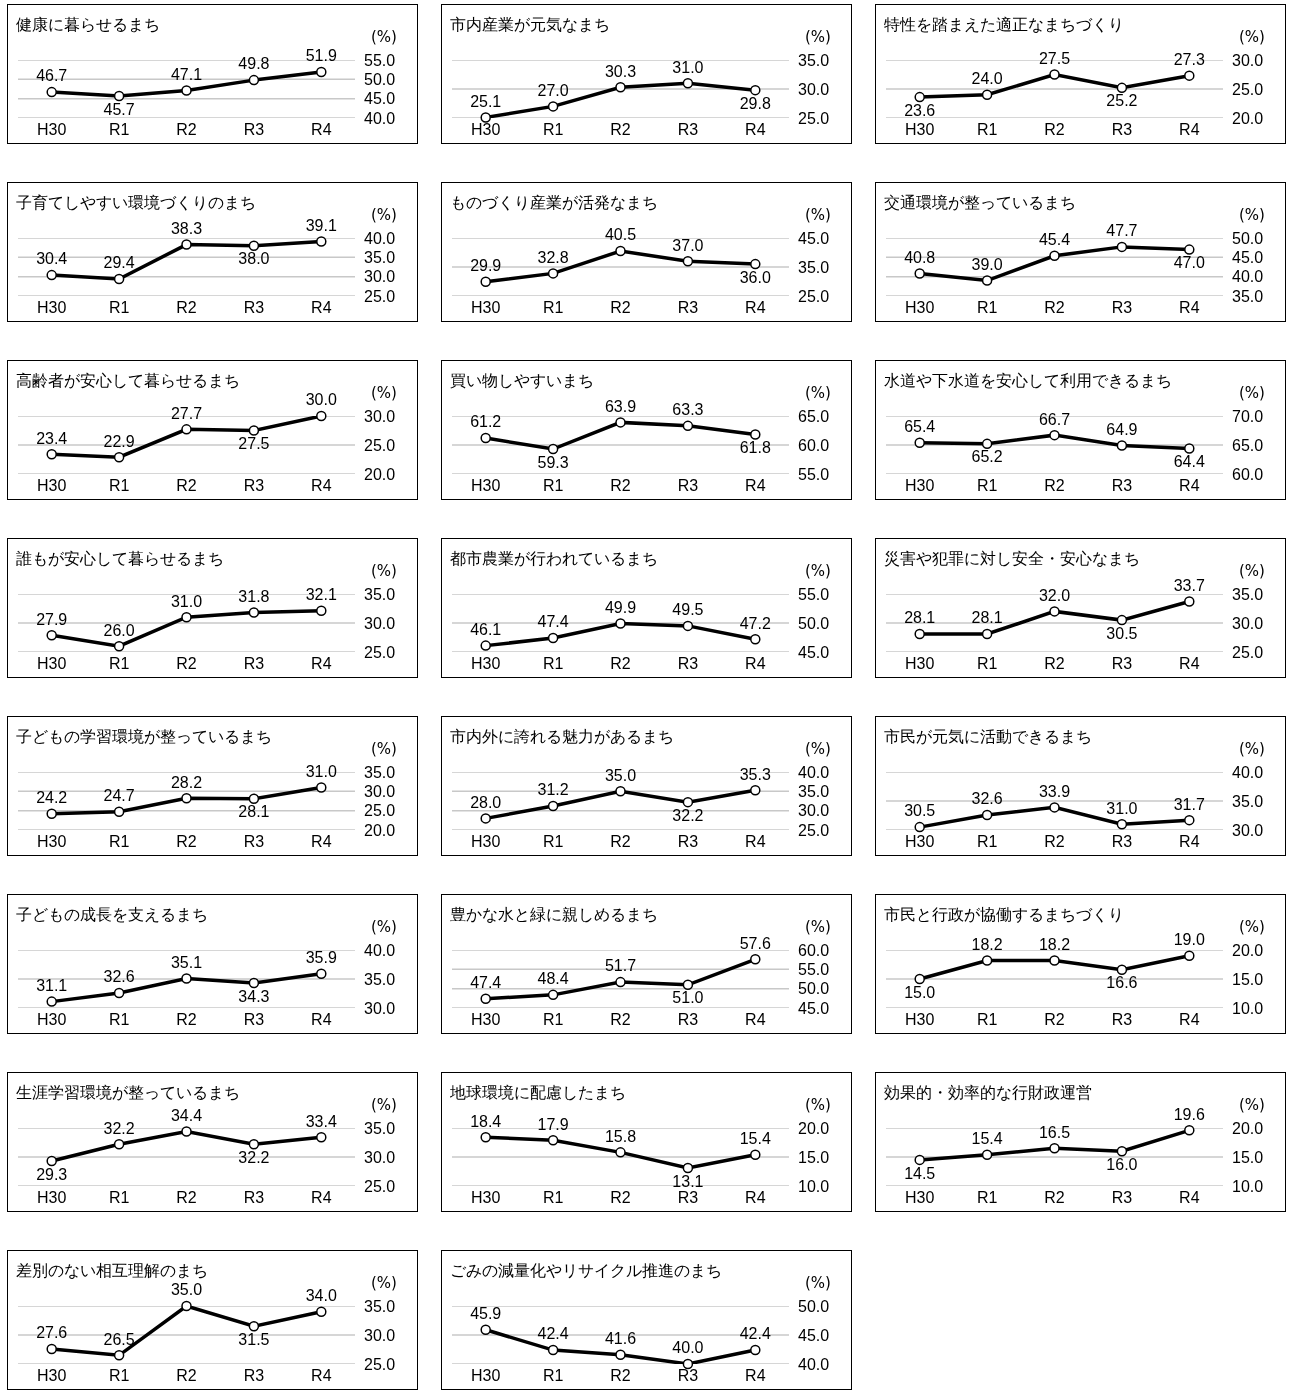 Image resolution: width=1298 pixels, height=1396 pixels. What do you see at coordinates (988, 1092) in the screenshot?
I see `chart-title: 効果的・効率的な行財政運営` at bounding box center [988, 1092].